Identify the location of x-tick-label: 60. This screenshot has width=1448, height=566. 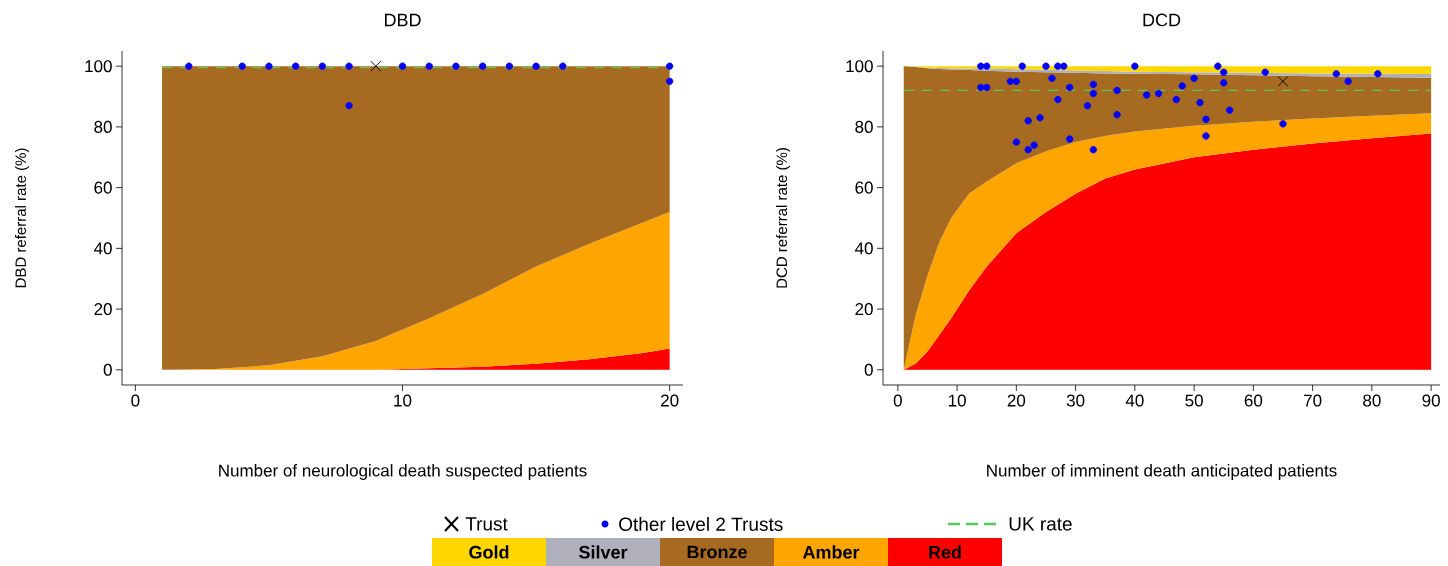
(1253, 400).